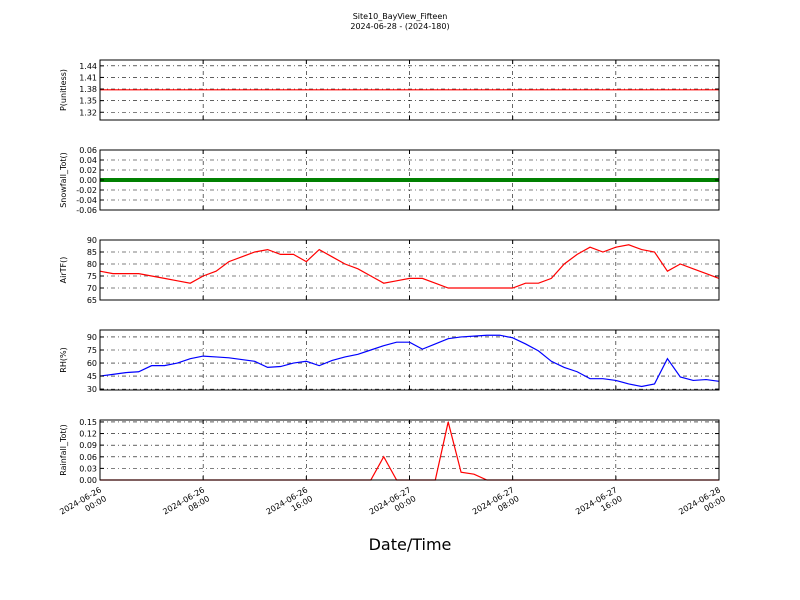 The width and height of the screenshot is (800, 600). Describe the element at coordinates (92, 252) in the screenshot. I see `y-tick-label: 85` at that location.